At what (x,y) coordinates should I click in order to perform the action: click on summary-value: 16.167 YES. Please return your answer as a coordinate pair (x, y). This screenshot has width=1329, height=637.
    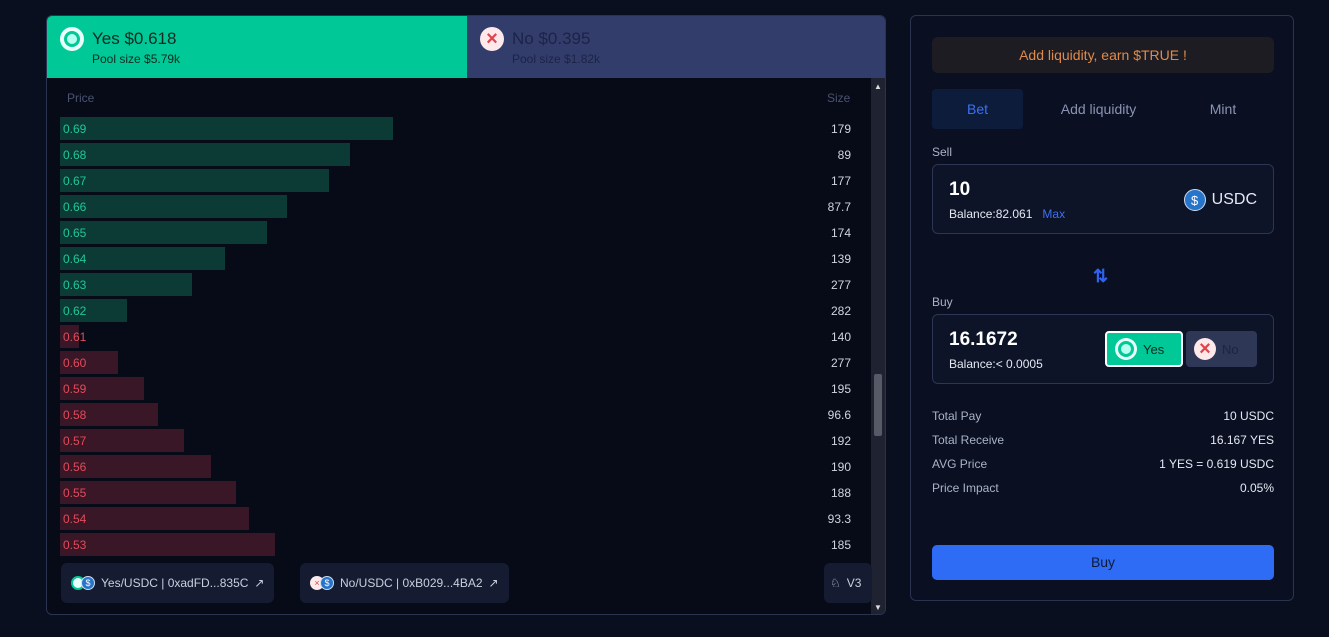
    Looking at the image, I should click on (1242, 440).